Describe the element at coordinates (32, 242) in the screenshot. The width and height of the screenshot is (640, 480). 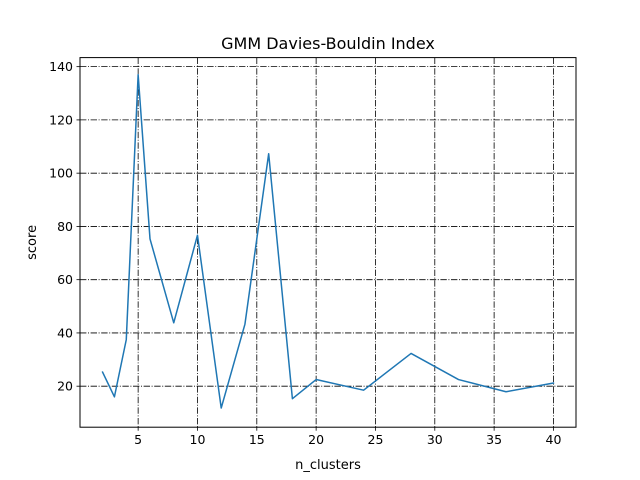
I see `y-axis-label: score` at that location.